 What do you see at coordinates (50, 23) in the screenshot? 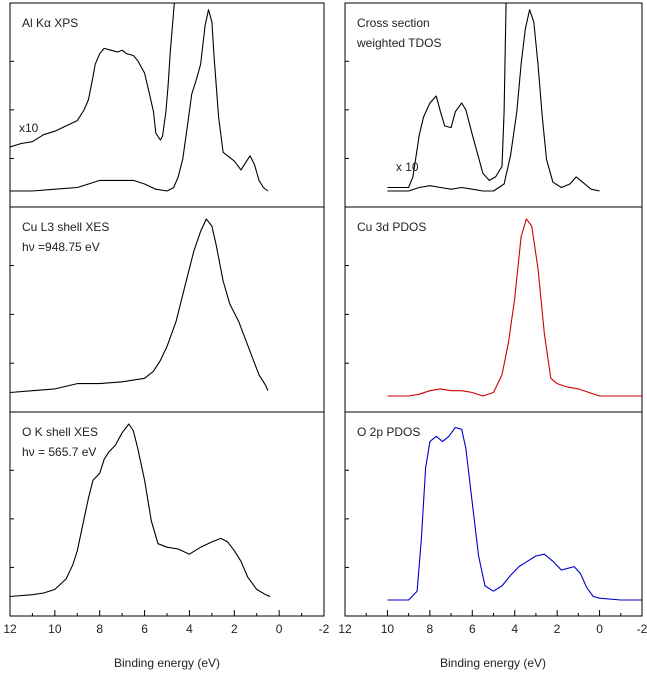
I see `panel-label: Al Kα XPS` at bounding box center [50, 23].